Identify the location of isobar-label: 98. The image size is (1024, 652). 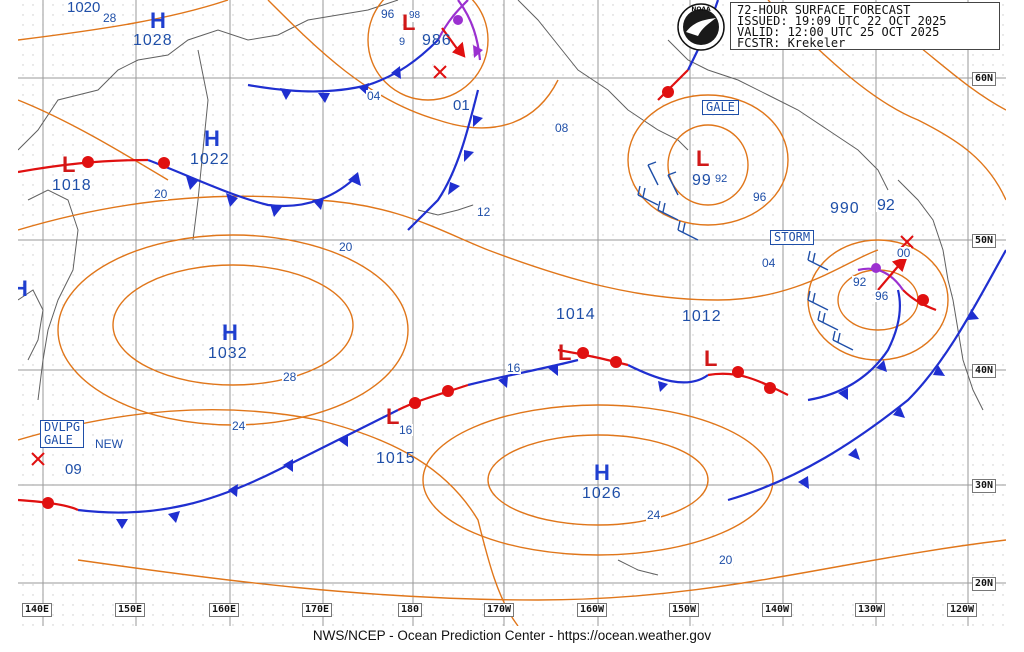
(415, 16).